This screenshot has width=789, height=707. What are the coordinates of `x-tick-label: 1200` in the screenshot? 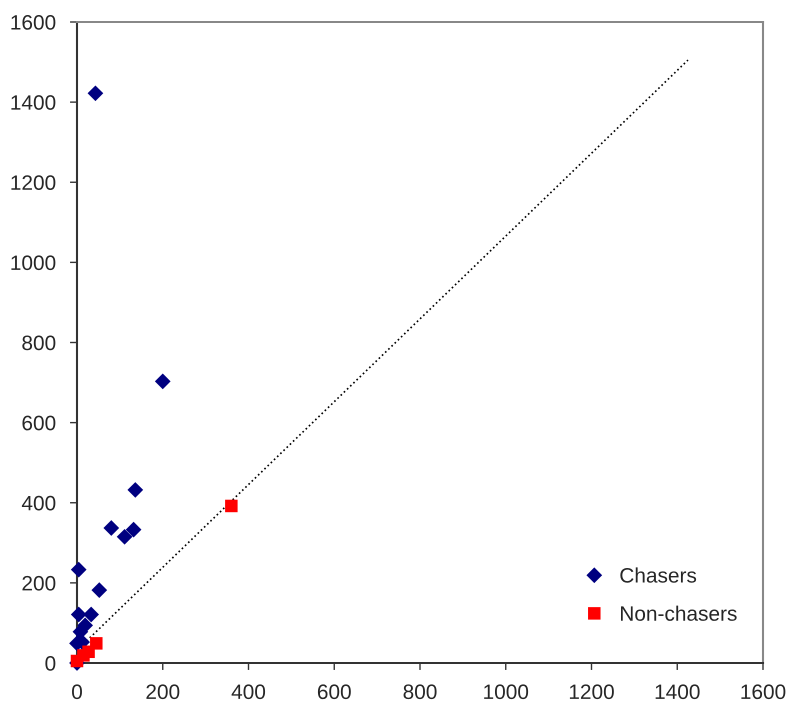 It's located at (592, 692).